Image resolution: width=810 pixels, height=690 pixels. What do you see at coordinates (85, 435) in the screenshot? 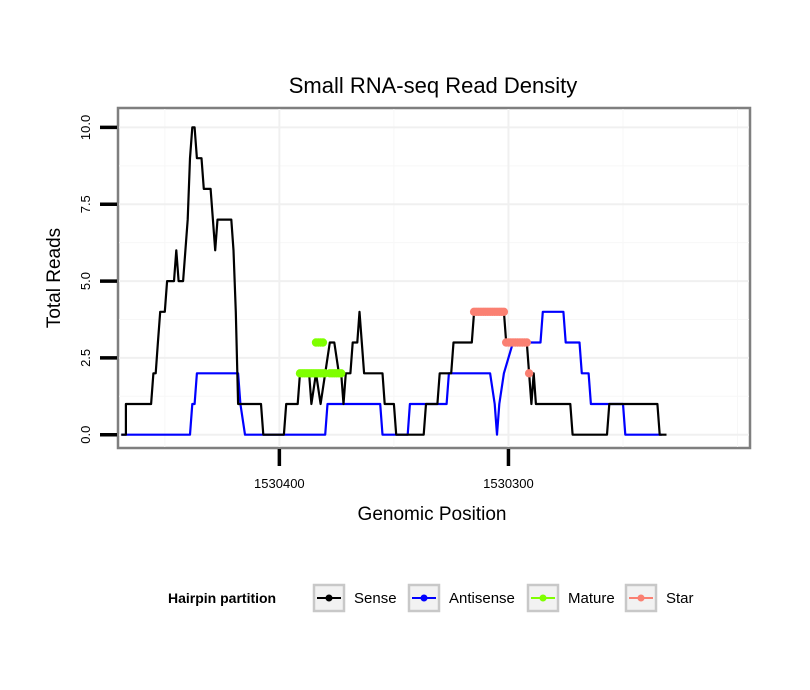
I see `y-tick-label: 0.0` at bounding box center [85, 435].